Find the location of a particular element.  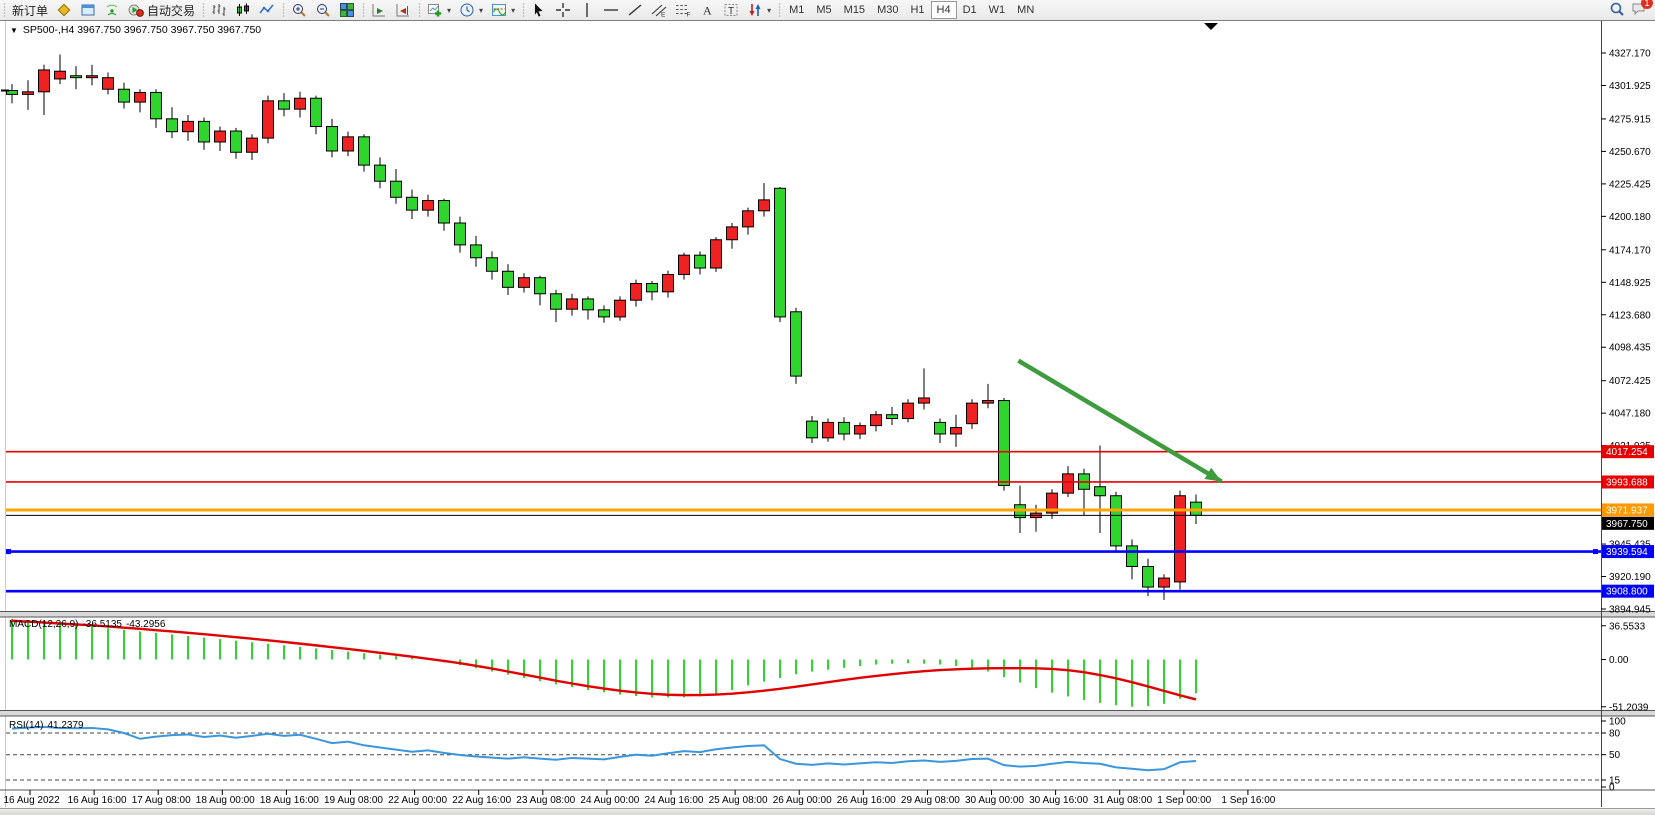

profiles-button: ▾ is located at coordinates (471, 10).